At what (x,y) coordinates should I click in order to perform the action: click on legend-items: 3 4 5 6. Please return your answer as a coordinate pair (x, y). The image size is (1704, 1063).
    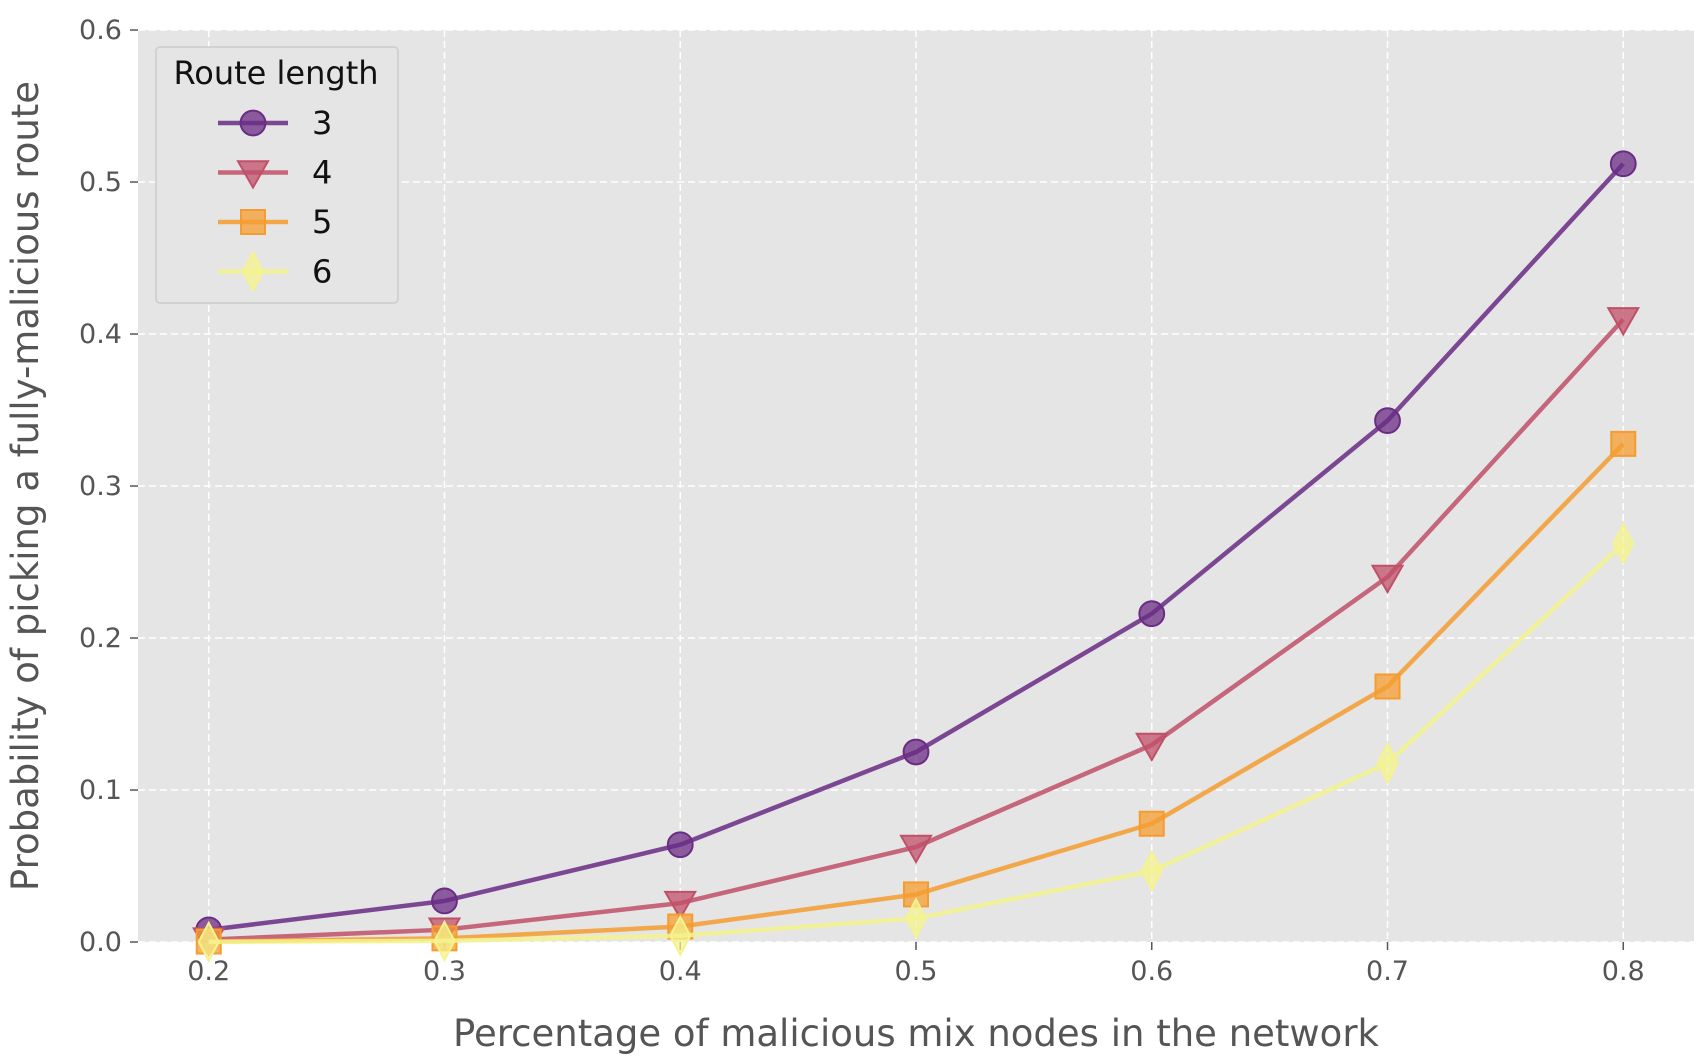
    Looking at the image, I should click on (275, 198).